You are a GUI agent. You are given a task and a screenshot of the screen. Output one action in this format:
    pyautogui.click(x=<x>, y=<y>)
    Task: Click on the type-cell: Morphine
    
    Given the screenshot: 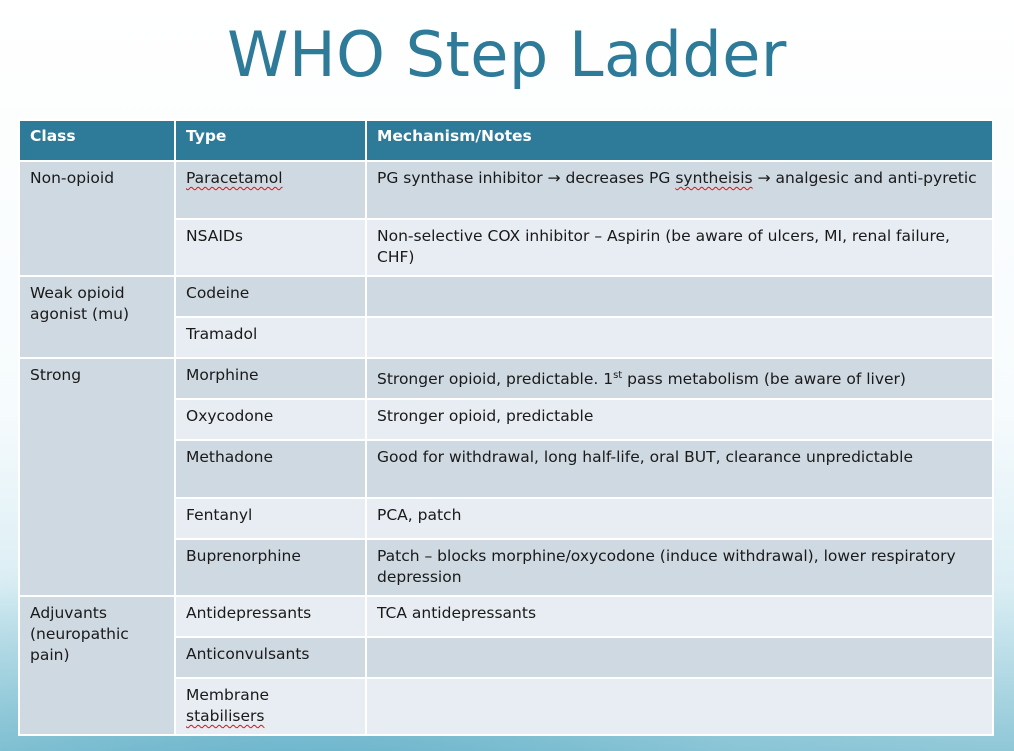 What is the action you would take?
    pyautogui.click(x=270, y=378)
    